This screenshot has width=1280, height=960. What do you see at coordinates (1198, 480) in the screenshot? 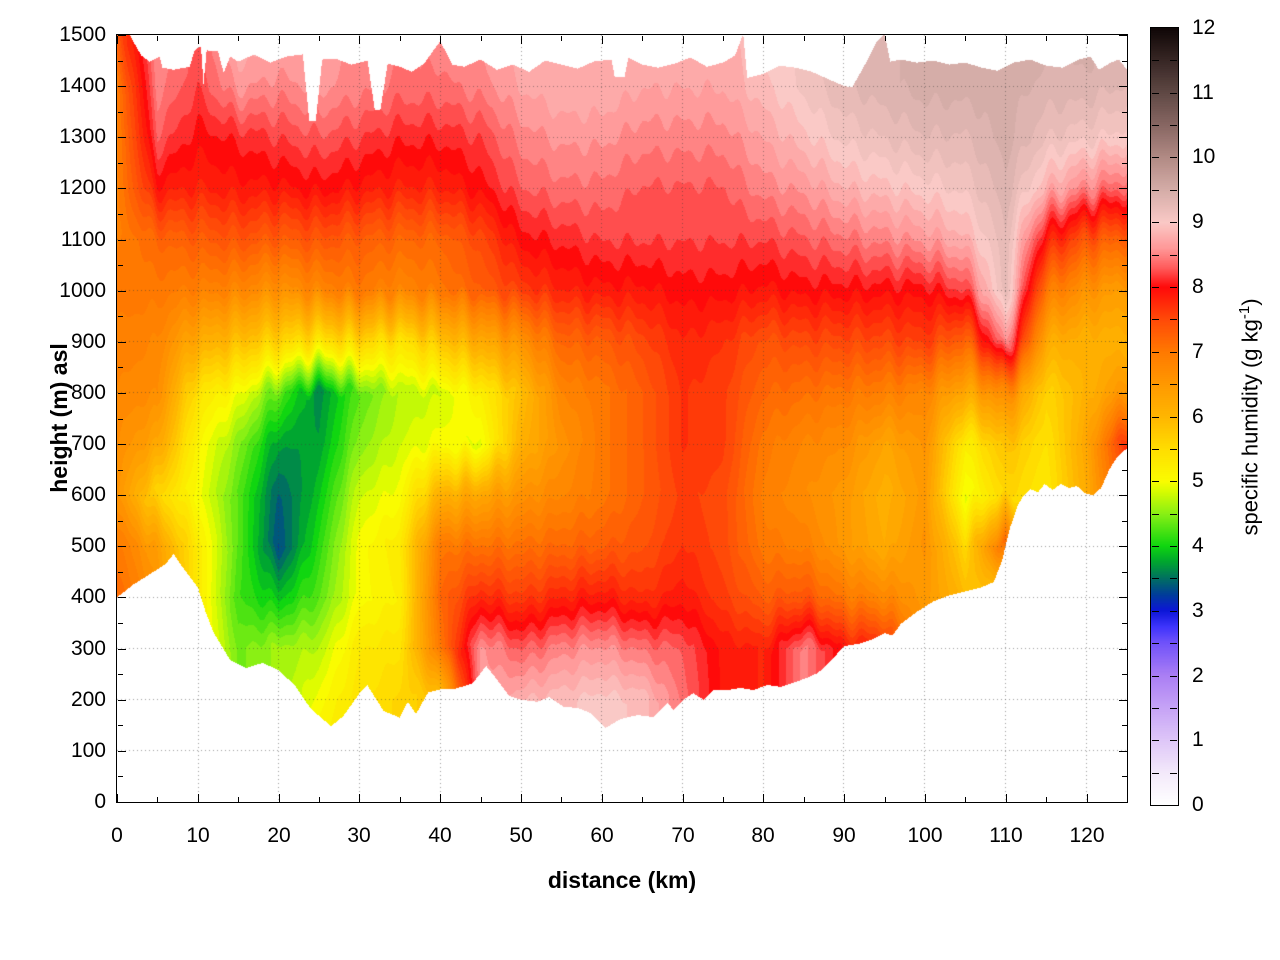
I see `colorbar-tick-label: 5` at bounding box center [1198, 480].